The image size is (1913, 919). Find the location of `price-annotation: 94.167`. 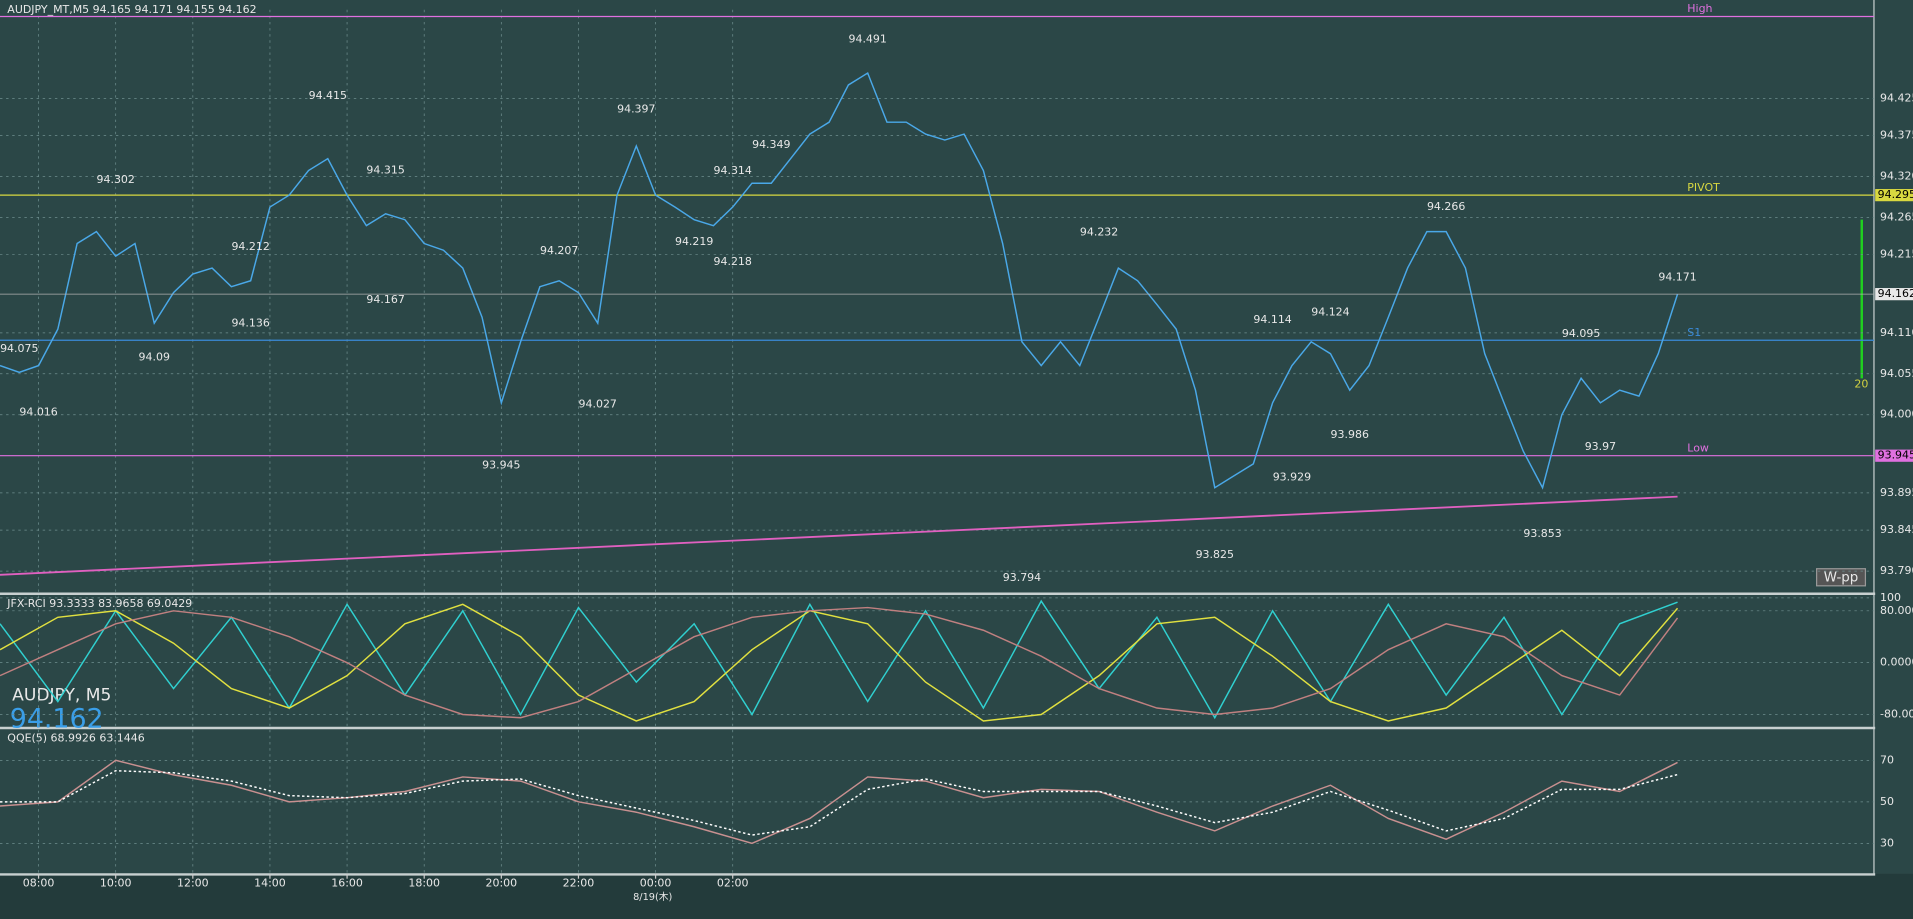

price-annotation: 94.167 is located at coordinates (385, 299).